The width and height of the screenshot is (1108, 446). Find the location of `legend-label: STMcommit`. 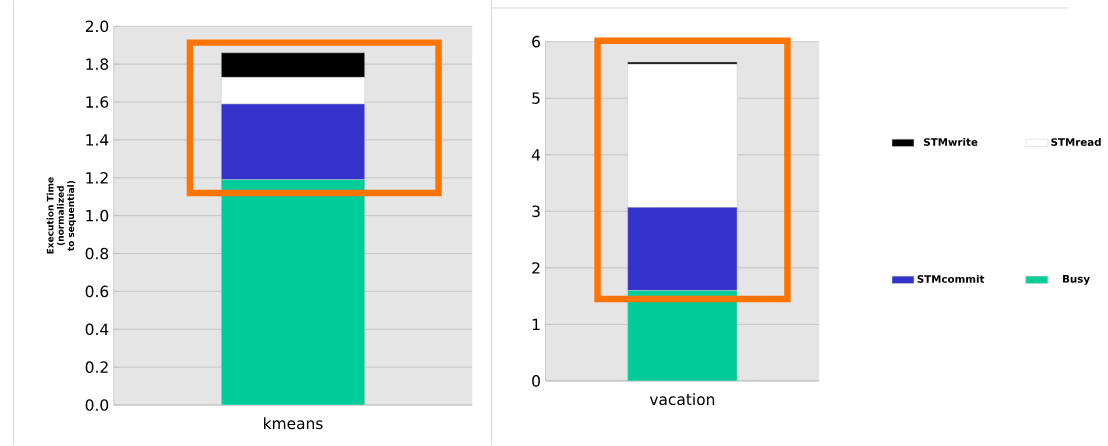

legend-label: STMcommit is located at coordinates (951, 279).